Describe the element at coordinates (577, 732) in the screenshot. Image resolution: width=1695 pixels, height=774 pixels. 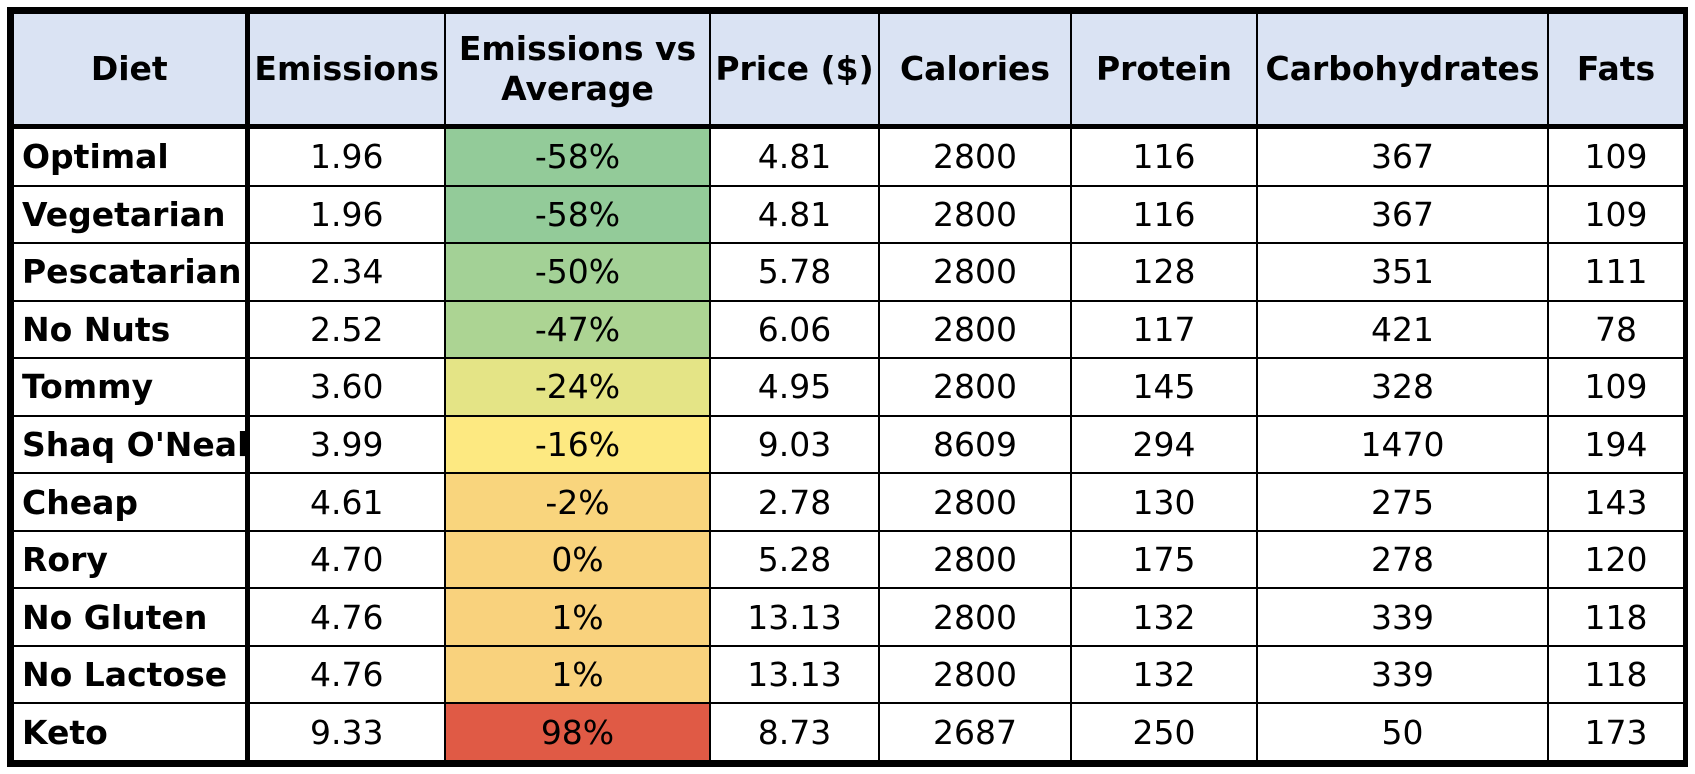
I see `cell-emissions-vs-average: 98%` at that location.